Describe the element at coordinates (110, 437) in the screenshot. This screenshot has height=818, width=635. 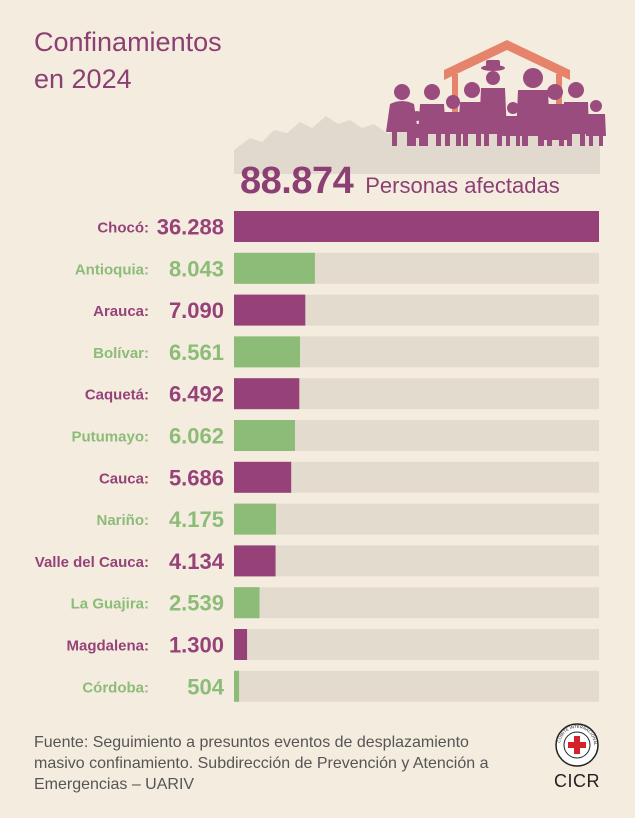
I see `category-label: Putumayo:` at that location.